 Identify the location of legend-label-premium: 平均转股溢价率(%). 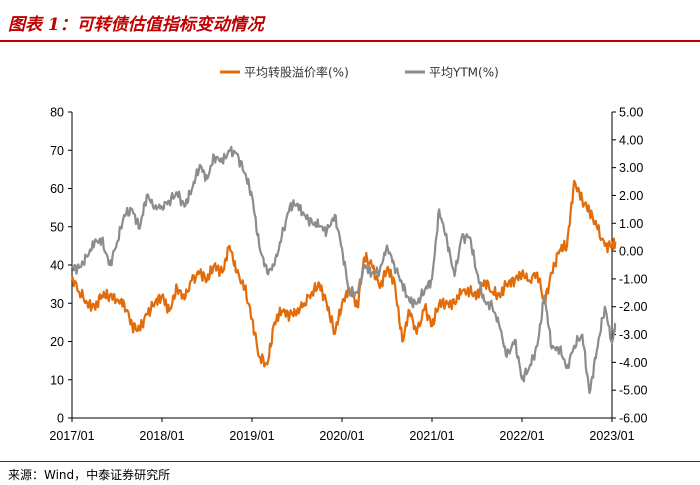
(296, 72).